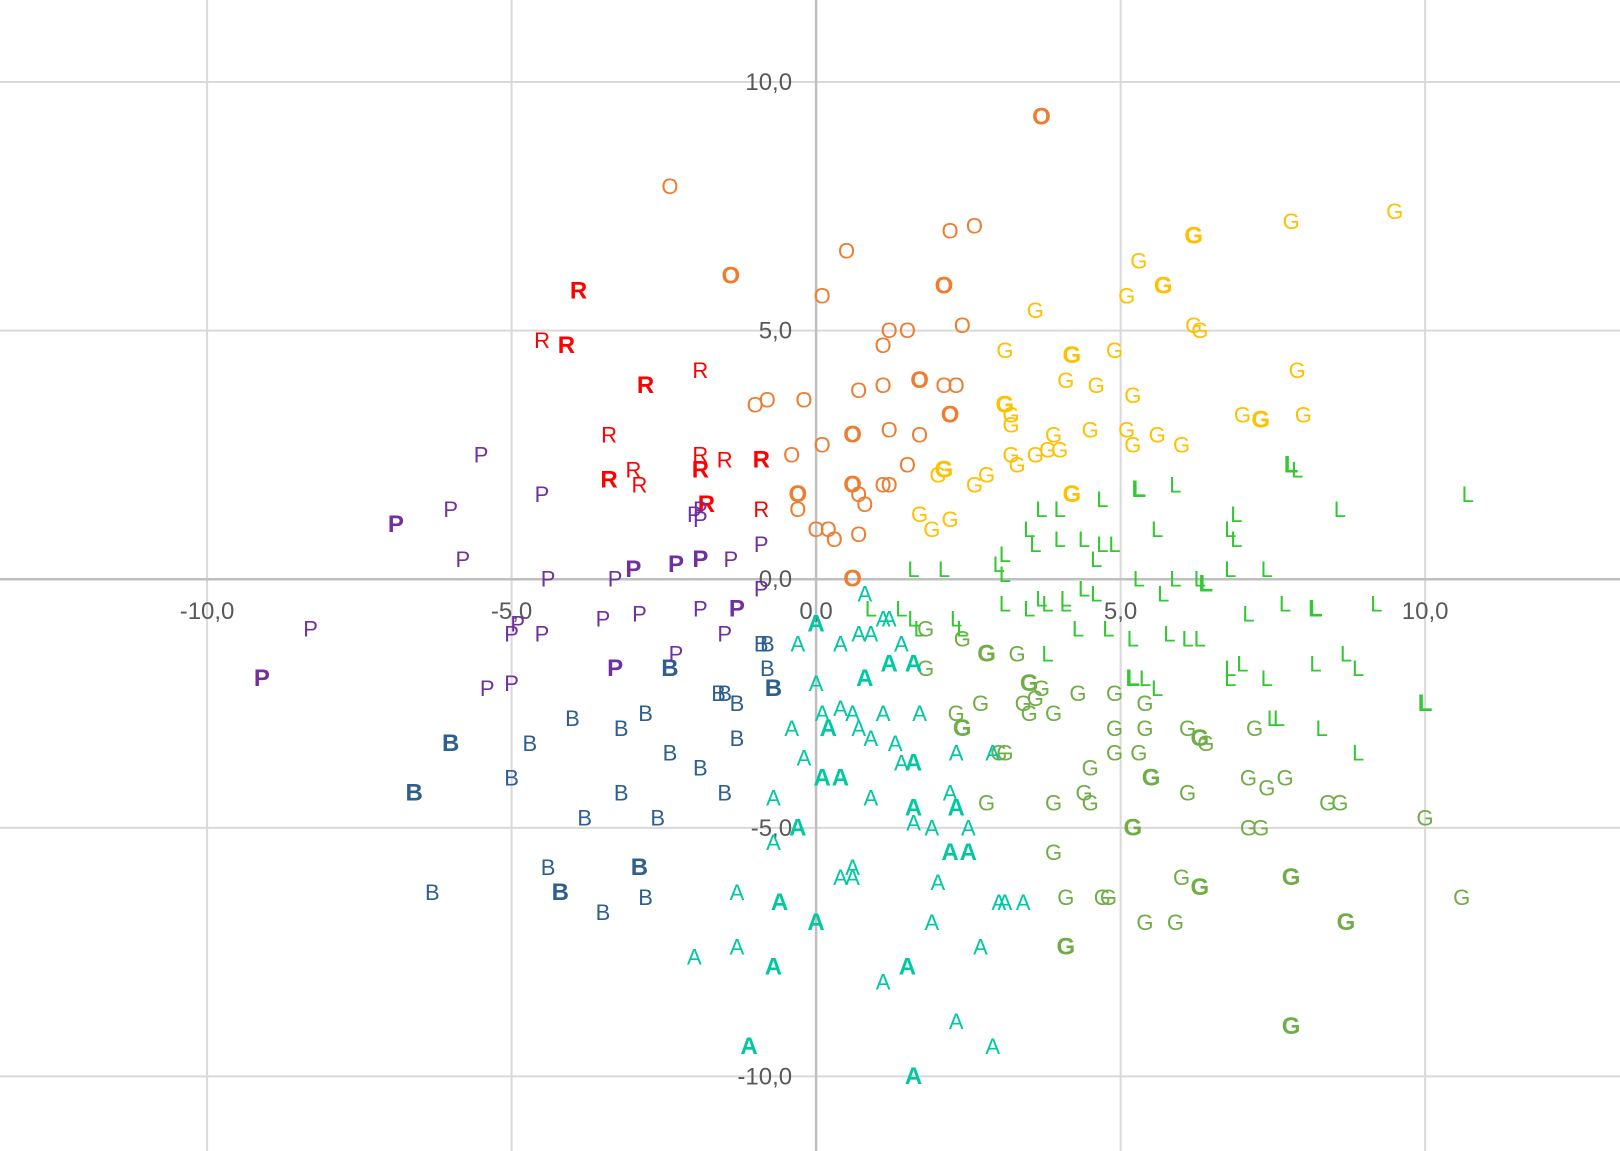  I want to click on y-tick-label-0: -10,0, so click(764, 1076).